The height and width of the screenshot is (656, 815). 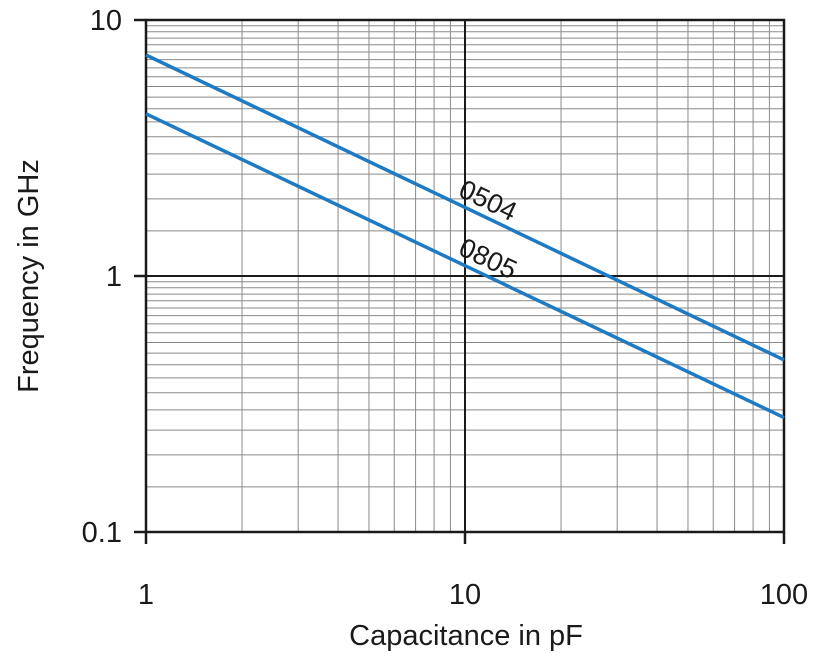 I want to click on y-tick-label: 1, so click(x=114, y=277).